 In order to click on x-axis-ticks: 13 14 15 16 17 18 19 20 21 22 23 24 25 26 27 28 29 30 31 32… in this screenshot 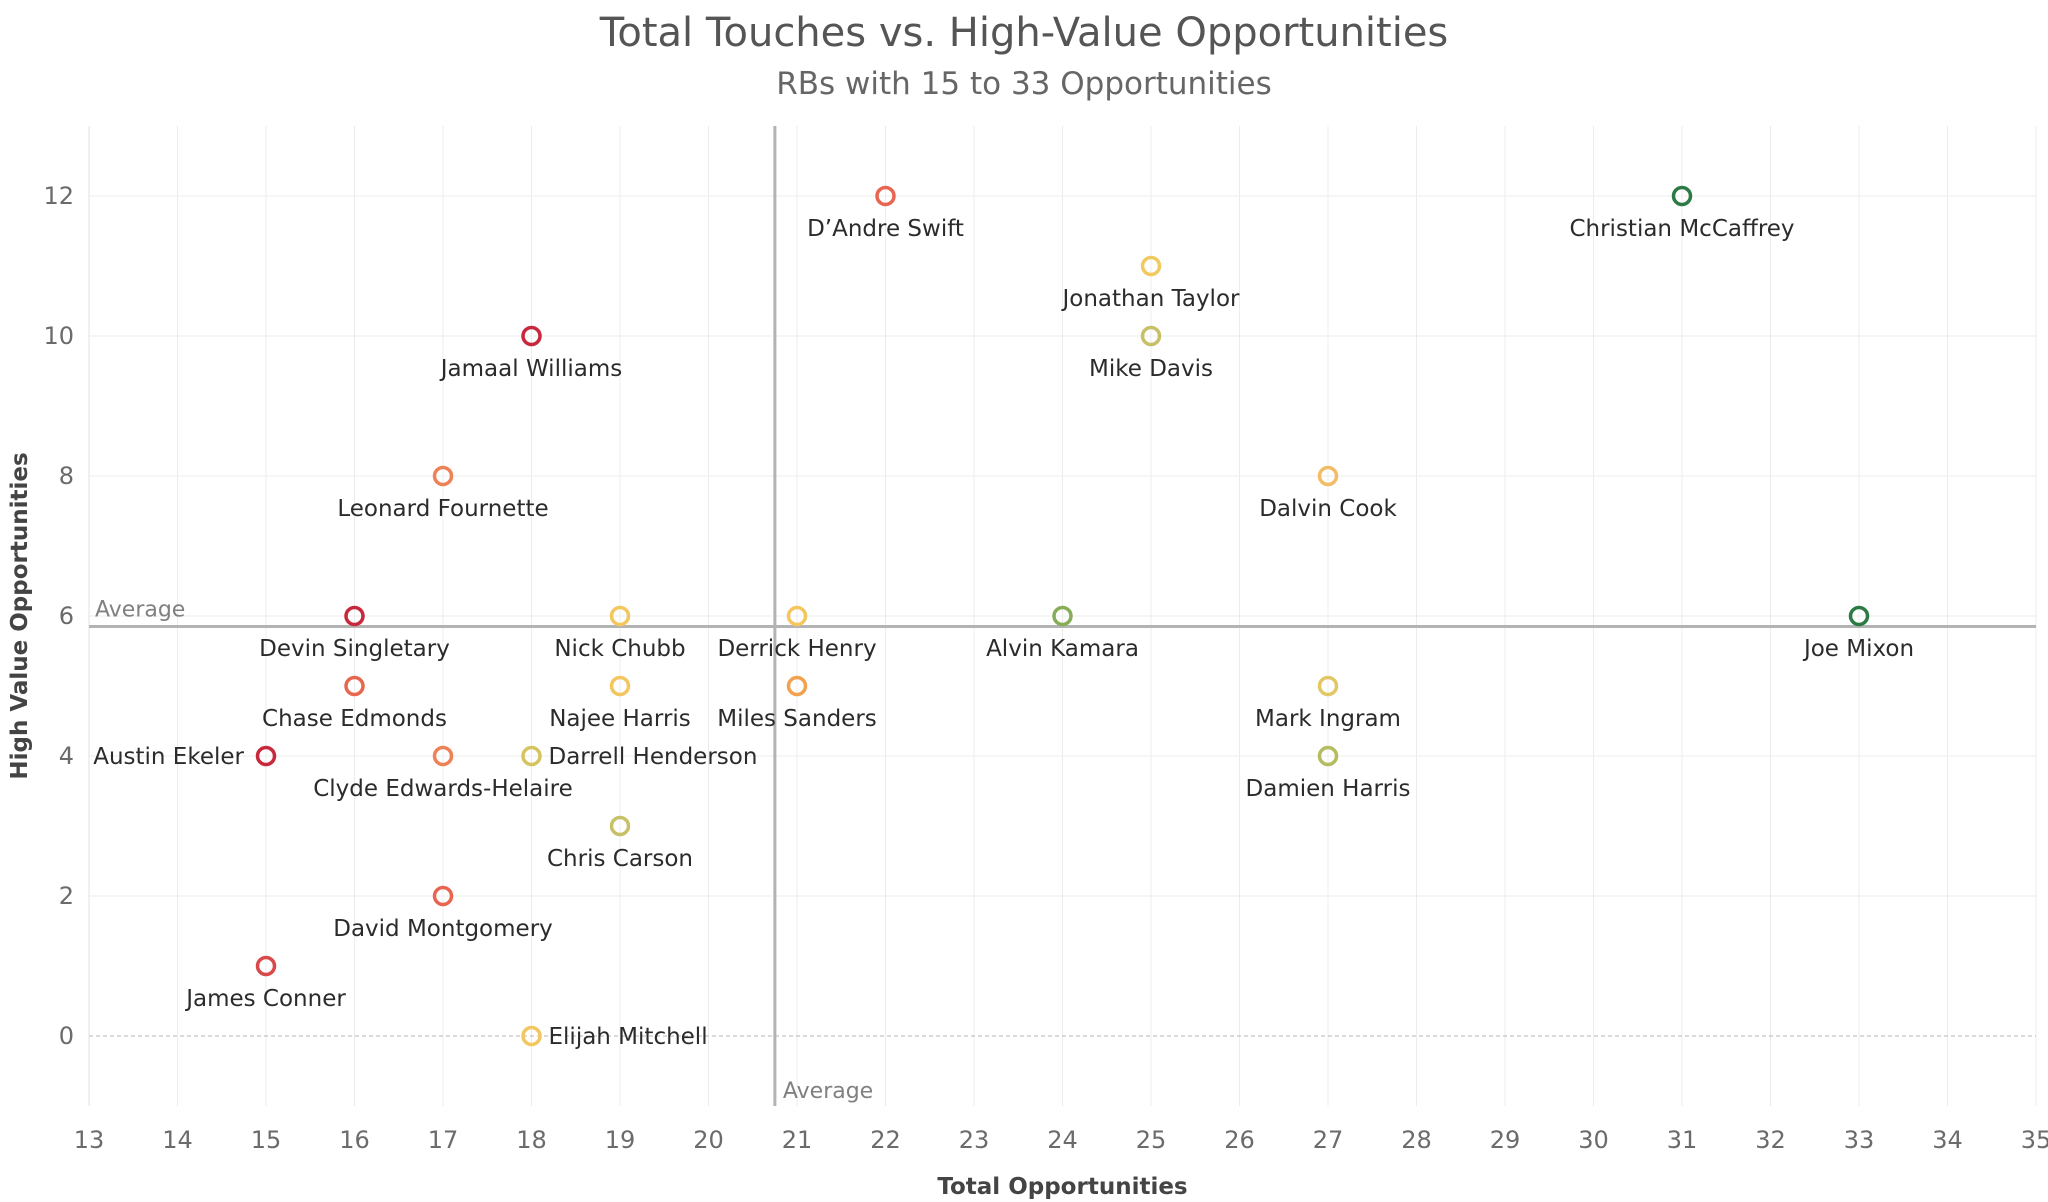, I will do `click(1061, 1140)`.